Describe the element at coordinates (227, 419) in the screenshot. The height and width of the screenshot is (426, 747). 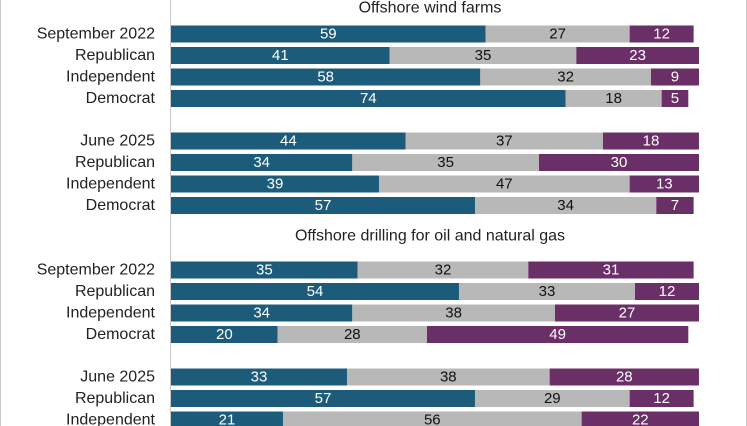
I see `data-label-favor: 21` at that location.